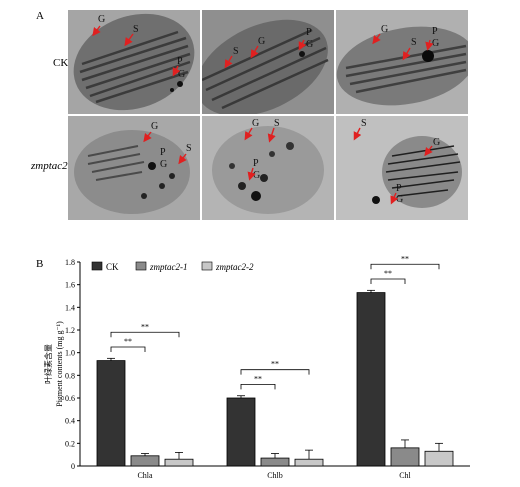 Image resolution: width=520 pixels, height=487 pixels. Describe the element at coordinates (40, 16) in the screenshot. I see `panel-a-letter: A` at that location.